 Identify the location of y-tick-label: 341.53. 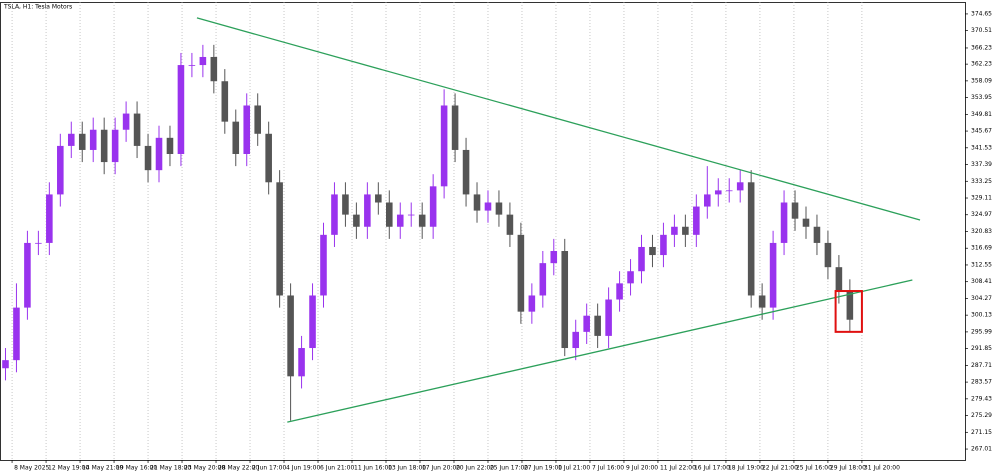
(981, 147).